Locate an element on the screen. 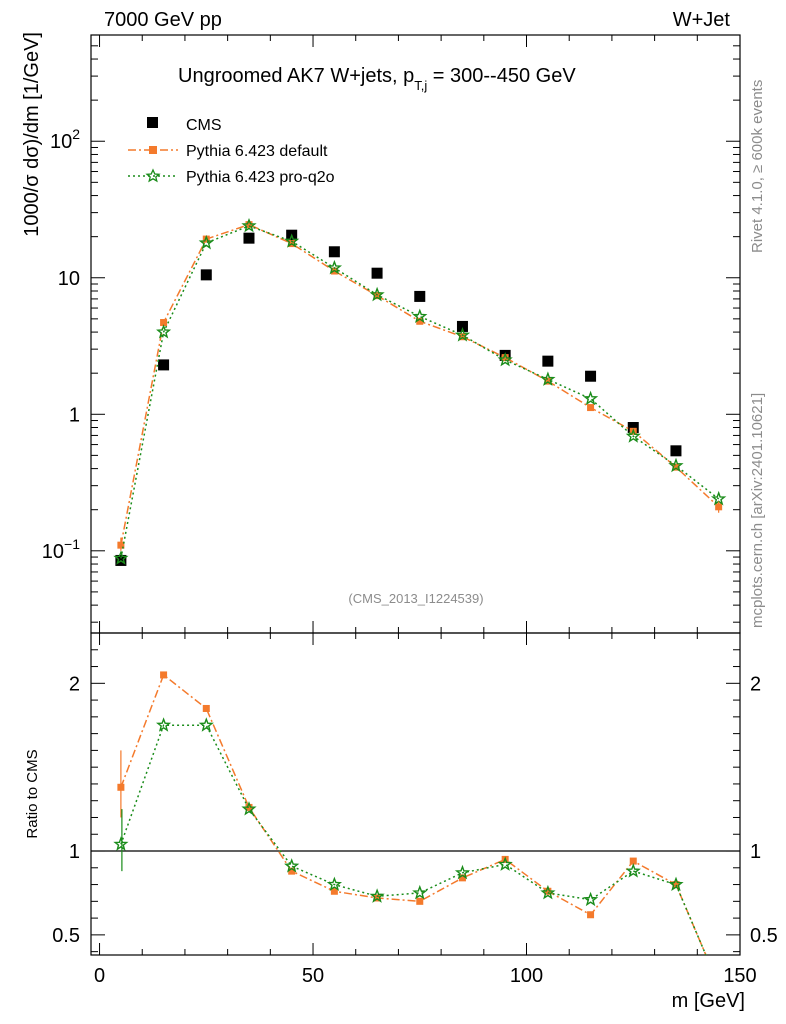 Image resolution: width=786 pixels, height=1024 pixels. legend-label-default: Pythia 6.423 default is located at coordinates (257, 151).